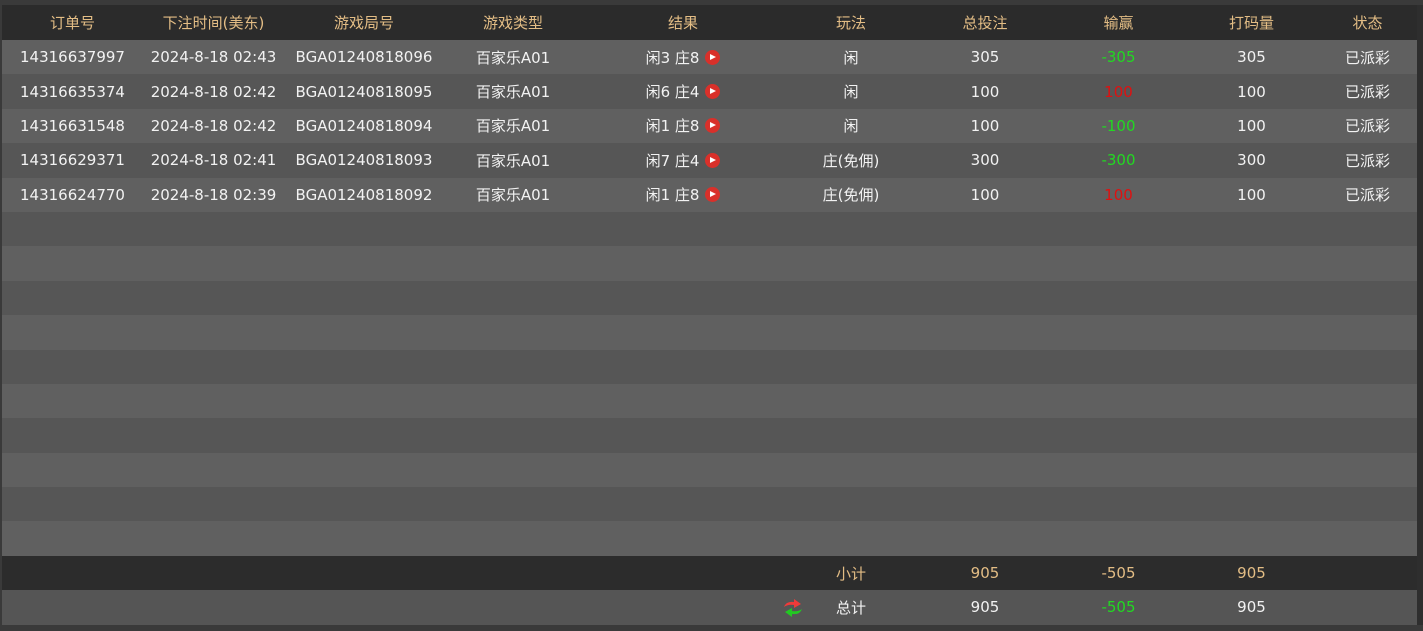 The width and height of the screenshot is (1423, 631). Describe the element at coordinates (709, 573) in the screenshot. I see `subtotal-row: 小计 905 -505 905` at that location.